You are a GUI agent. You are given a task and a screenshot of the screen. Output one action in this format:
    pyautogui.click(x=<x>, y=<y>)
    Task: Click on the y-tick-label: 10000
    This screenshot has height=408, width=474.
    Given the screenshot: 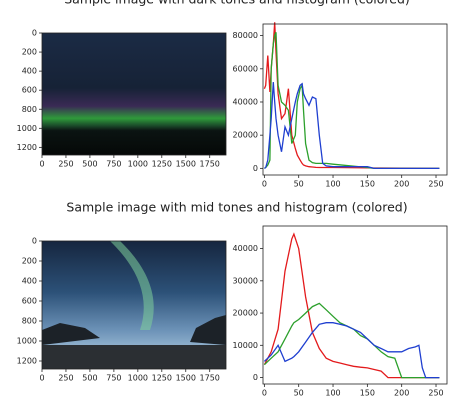 What is the action you would take?
    pyautogui.click(x=245, y=345)
    